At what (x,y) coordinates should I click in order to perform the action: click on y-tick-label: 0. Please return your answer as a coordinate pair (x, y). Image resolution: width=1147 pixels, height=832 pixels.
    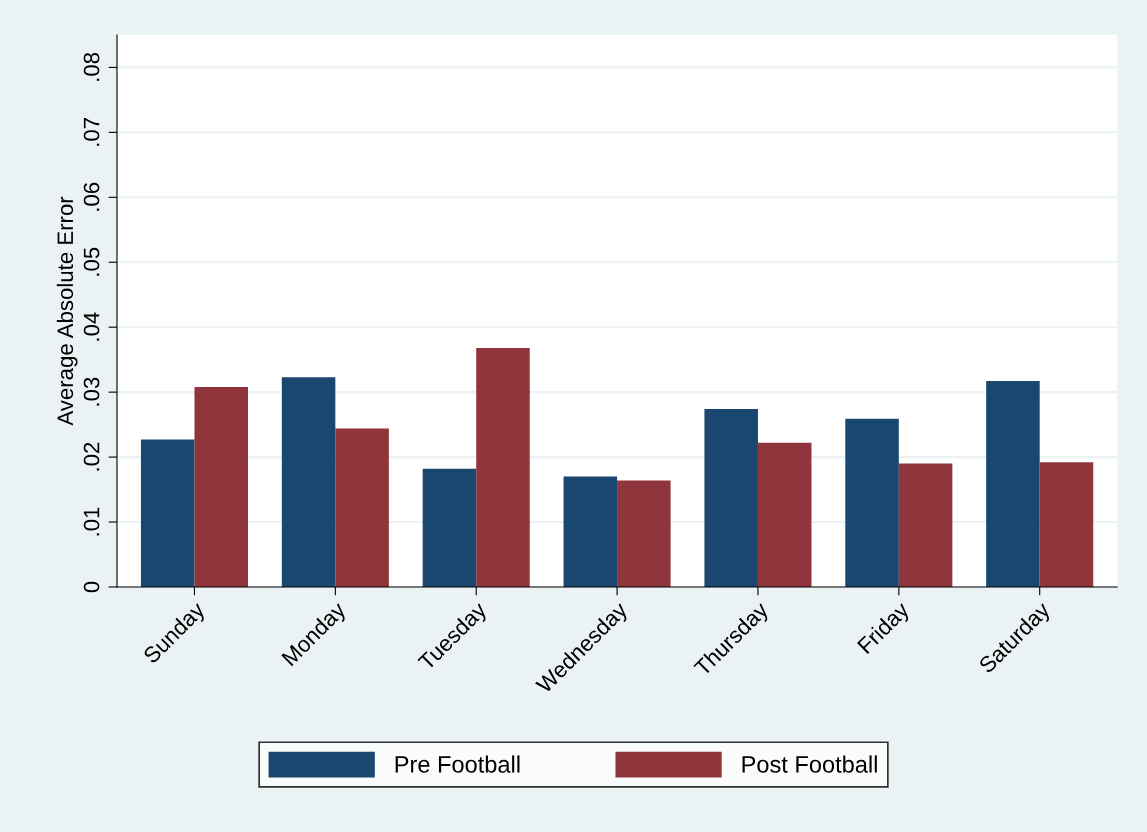
    Looking at the image, I should click on (91, 587).